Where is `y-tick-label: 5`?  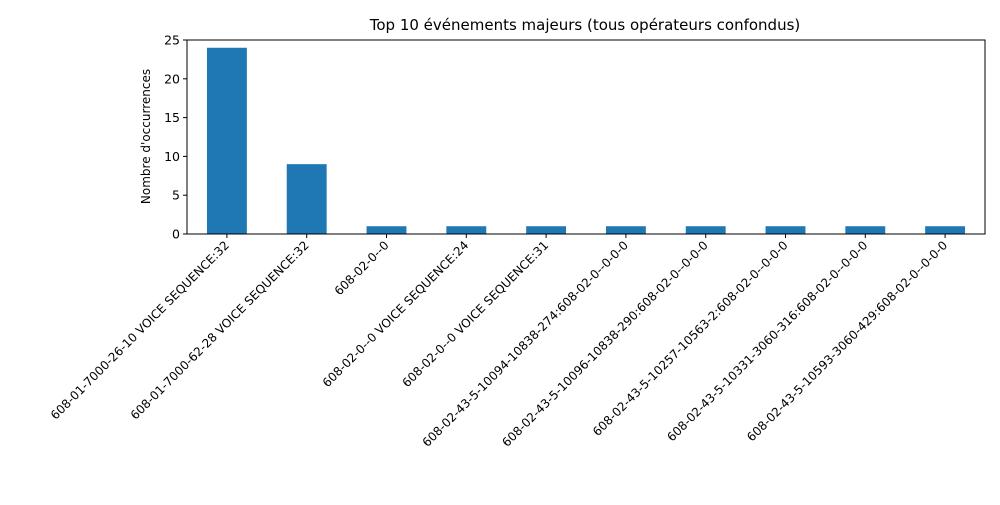
y-tick-label: 5 is located at coordinates (176, 195).